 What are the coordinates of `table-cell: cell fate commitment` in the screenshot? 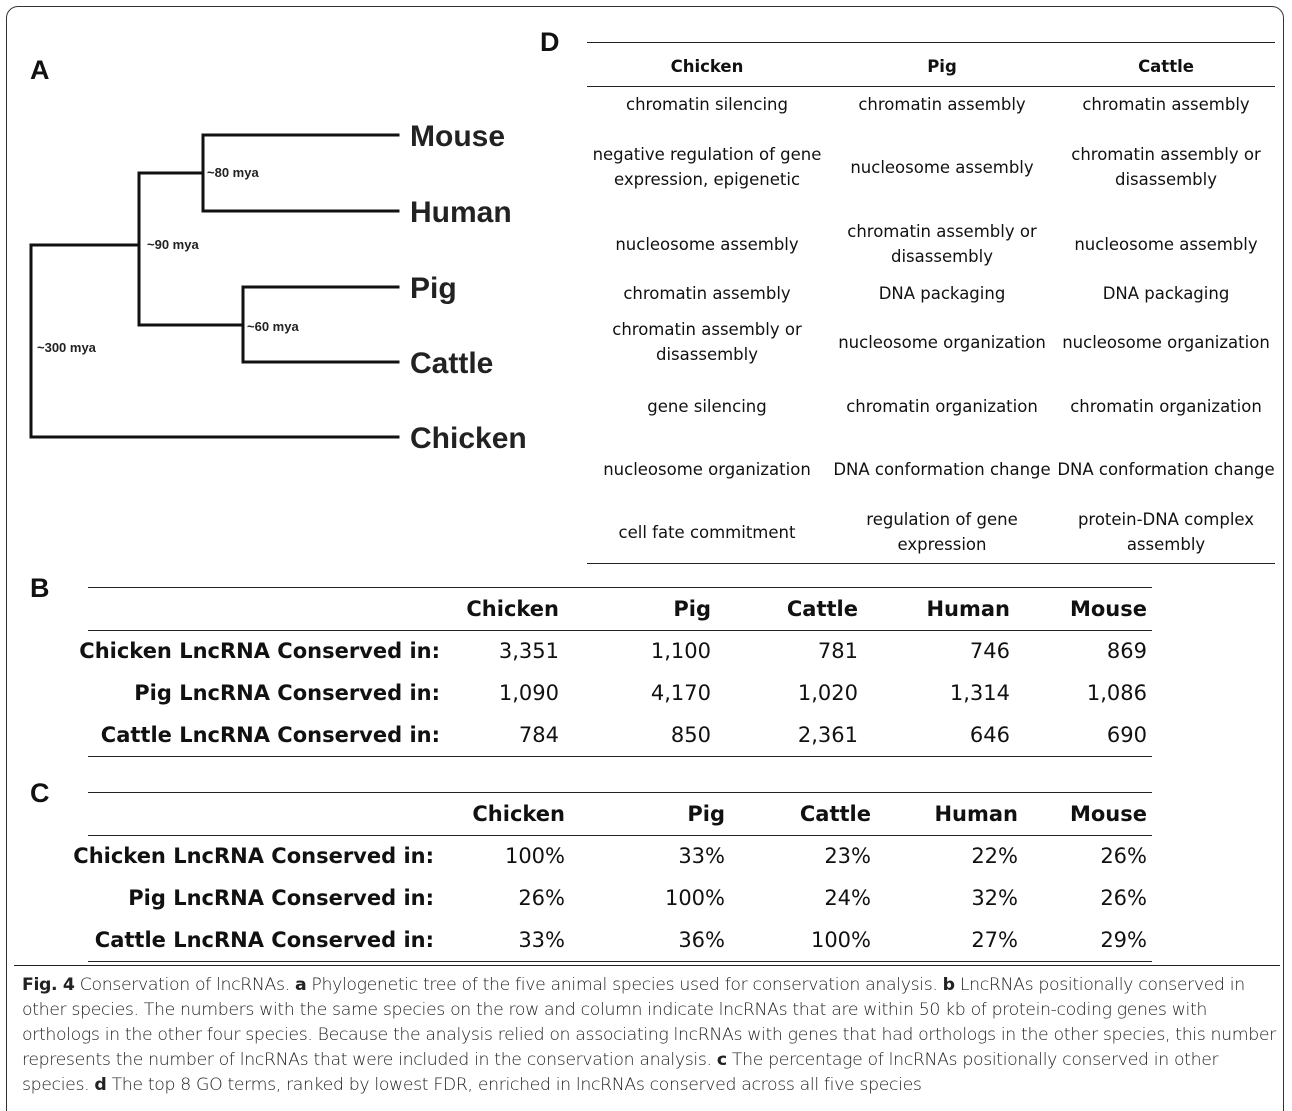 It's located at (707, 532).